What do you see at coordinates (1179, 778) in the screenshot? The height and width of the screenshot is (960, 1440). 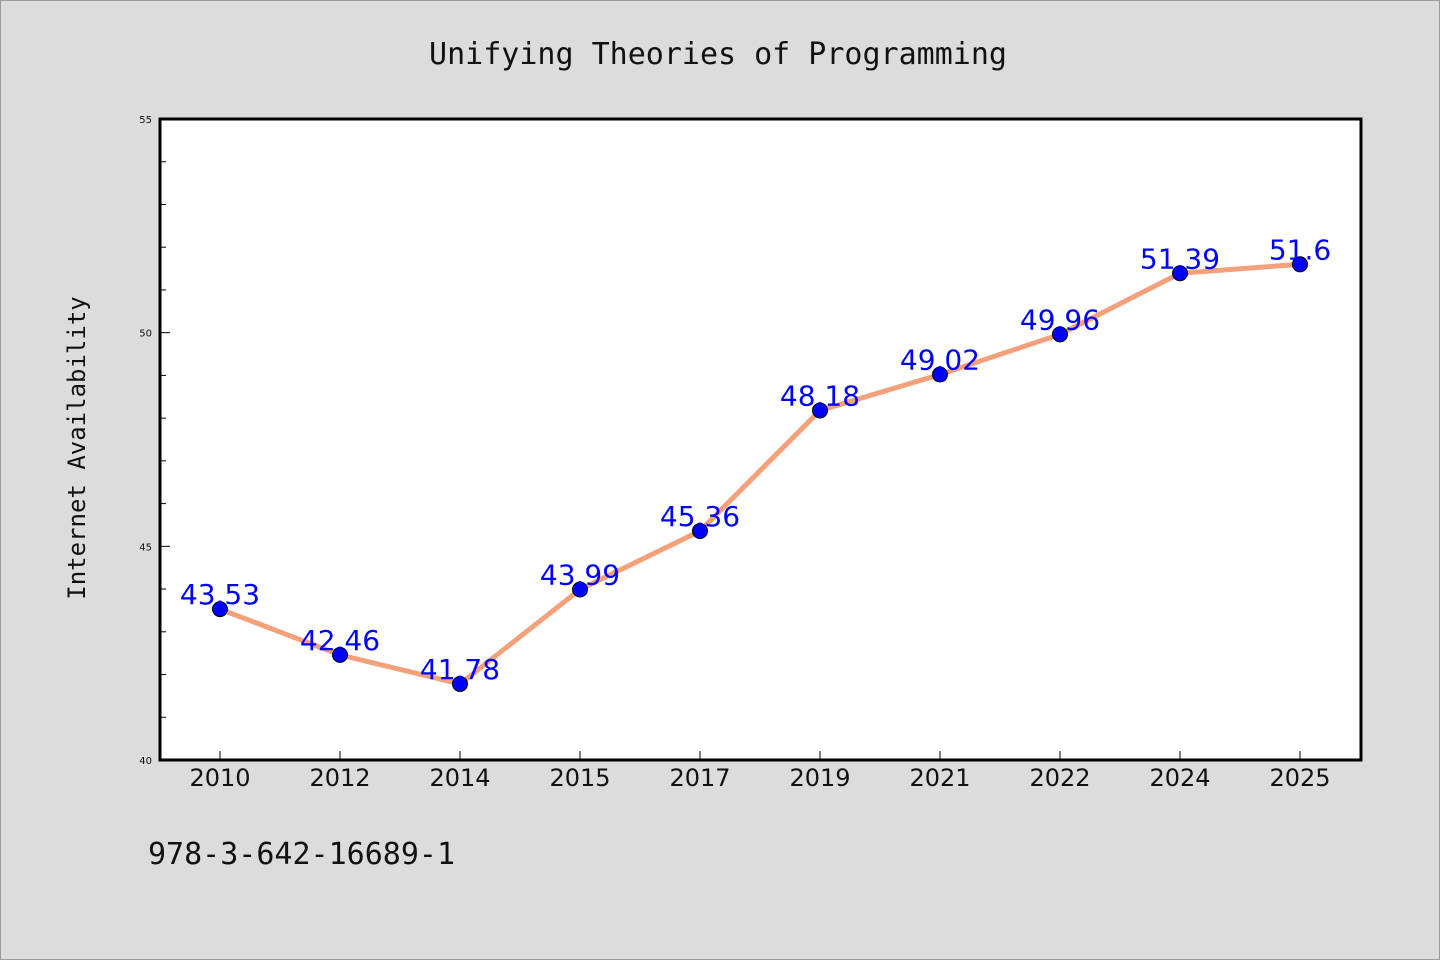 I see `x-tick-label: 2024` at bounding box center [1179, 778].